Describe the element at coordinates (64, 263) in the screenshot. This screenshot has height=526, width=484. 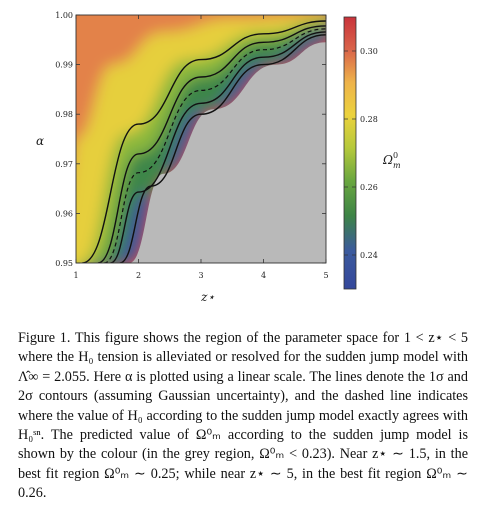
I see `y-tick-label: 0.95` at that location.